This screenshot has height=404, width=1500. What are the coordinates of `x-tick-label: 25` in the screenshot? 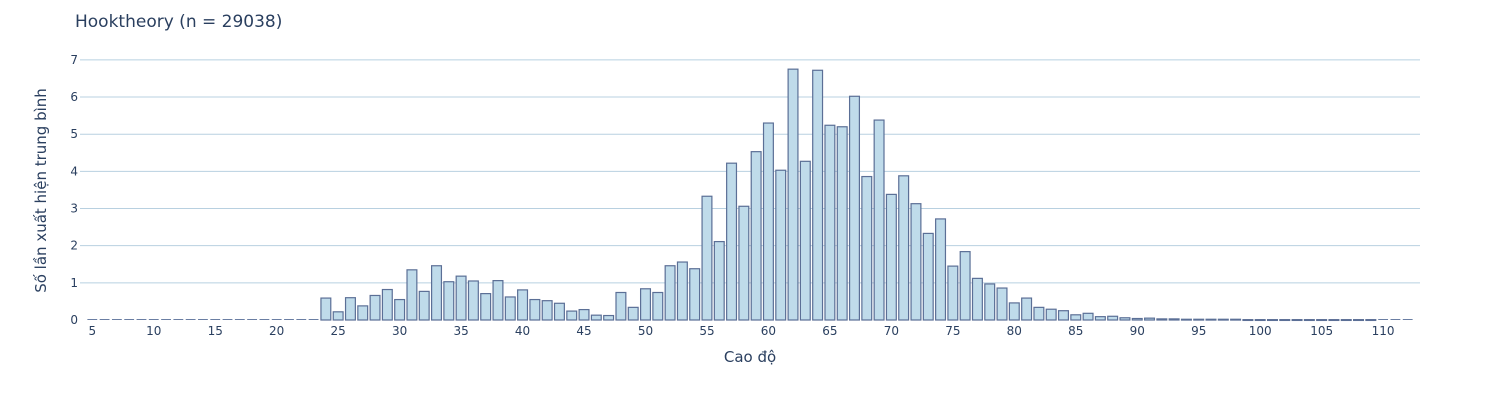 It's located at (338, 331).